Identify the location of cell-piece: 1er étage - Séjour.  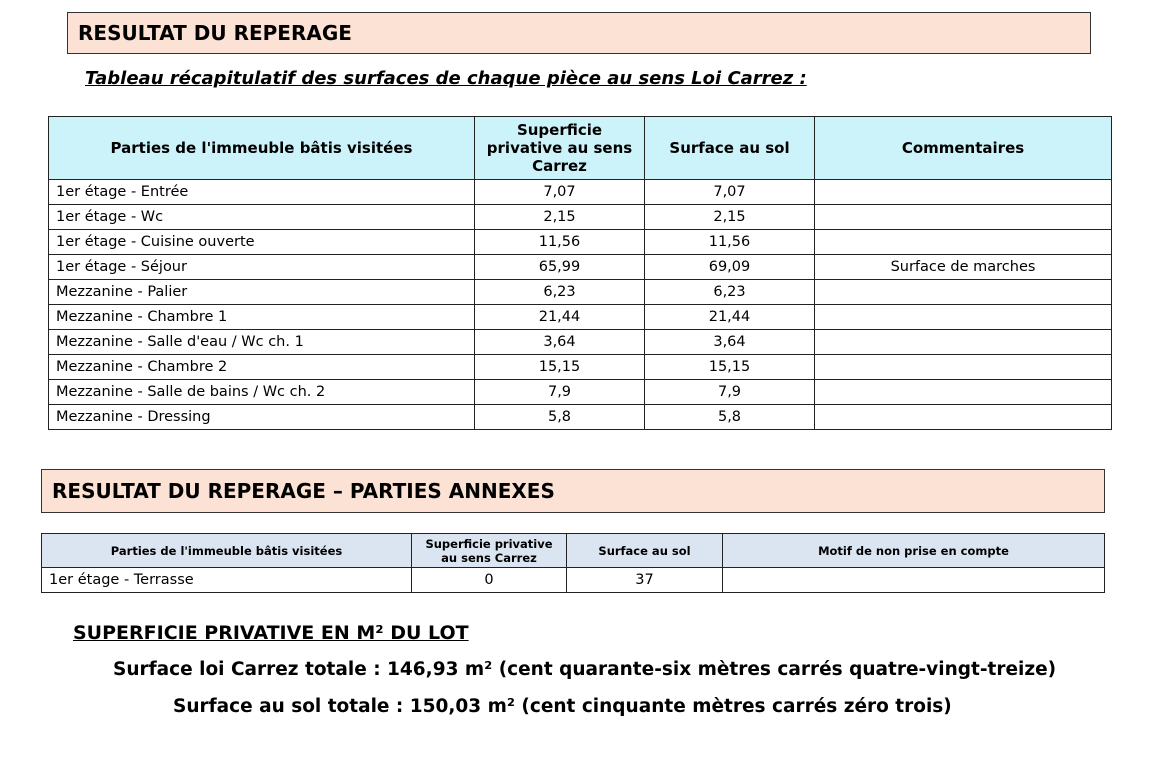
(261, 267).